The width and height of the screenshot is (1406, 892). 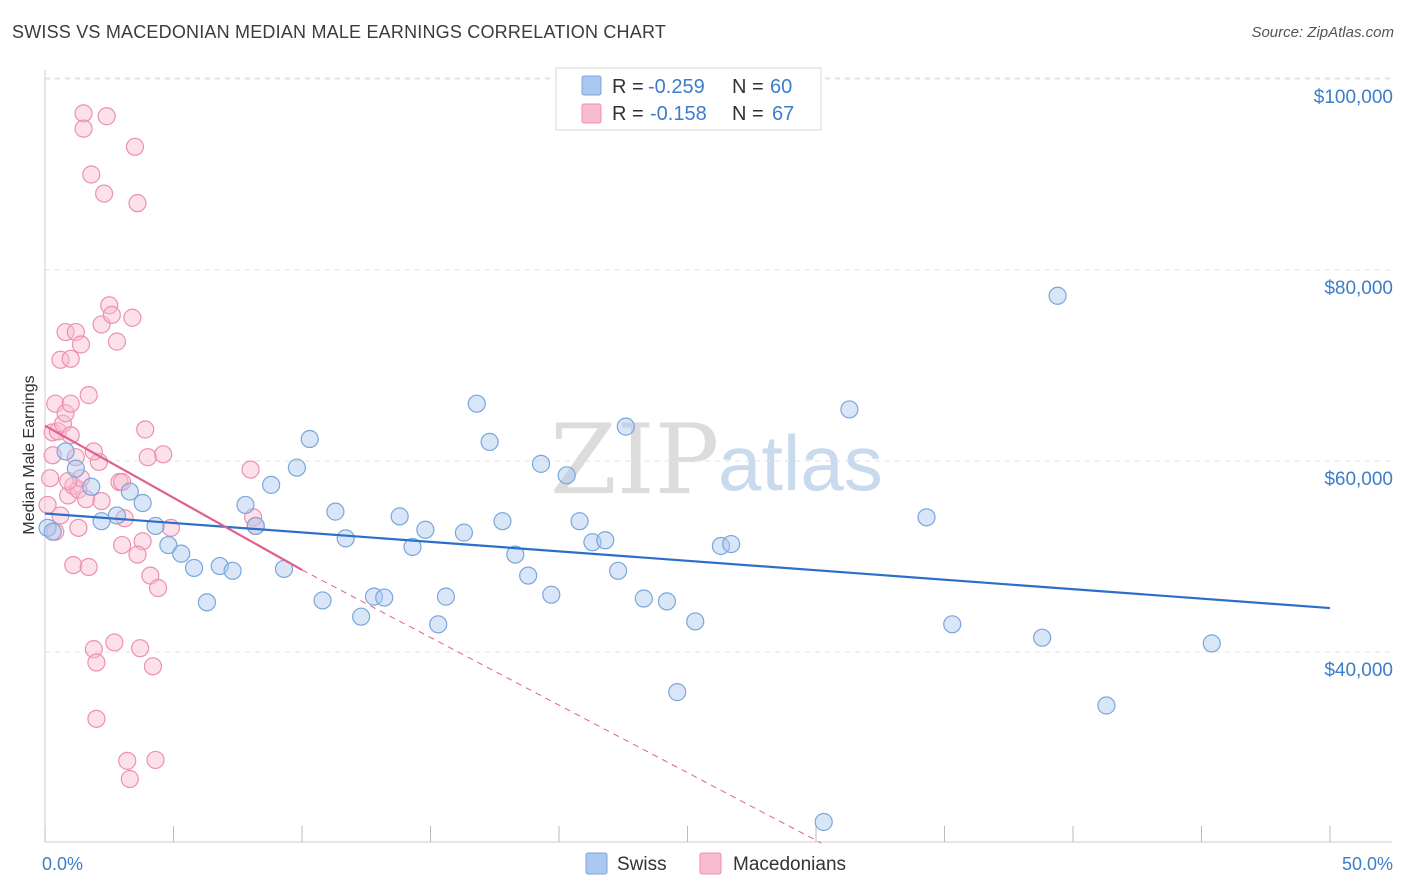 I want to click on watermark-zip: ZIP, so click(x=634, y=460).